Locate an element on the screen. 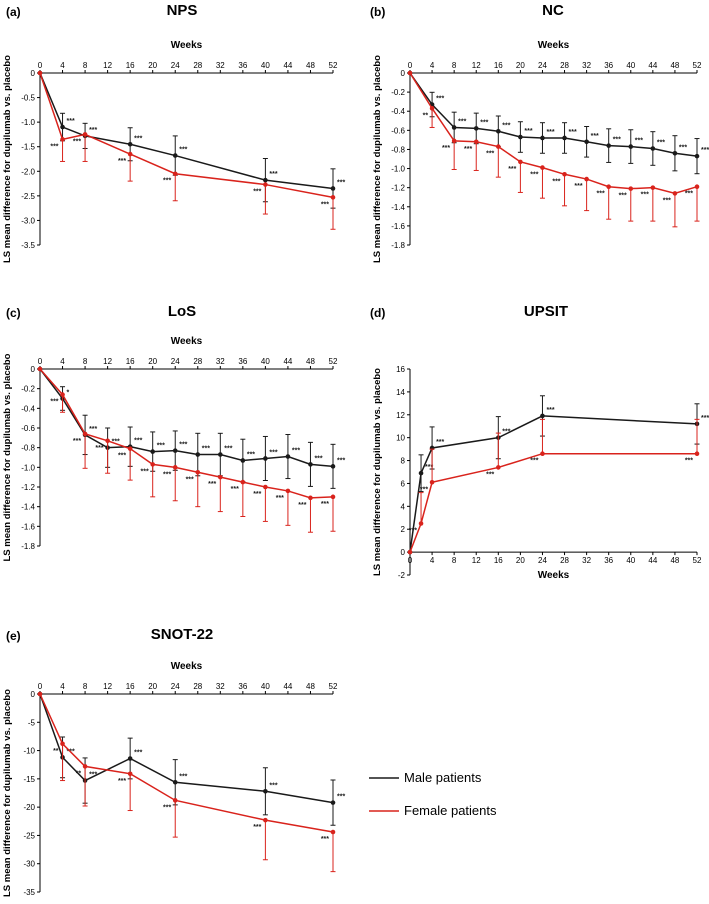 This screenshot has width=709, height=904. panel-label: (b) is located at coordinates (377, 12).